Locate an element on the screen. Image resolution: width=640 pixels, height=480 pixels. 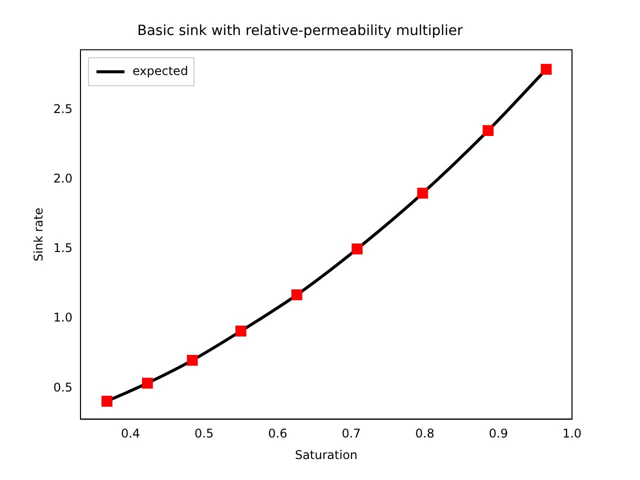
x-tick-label: 0.4 is located at coordinates (130, 433).